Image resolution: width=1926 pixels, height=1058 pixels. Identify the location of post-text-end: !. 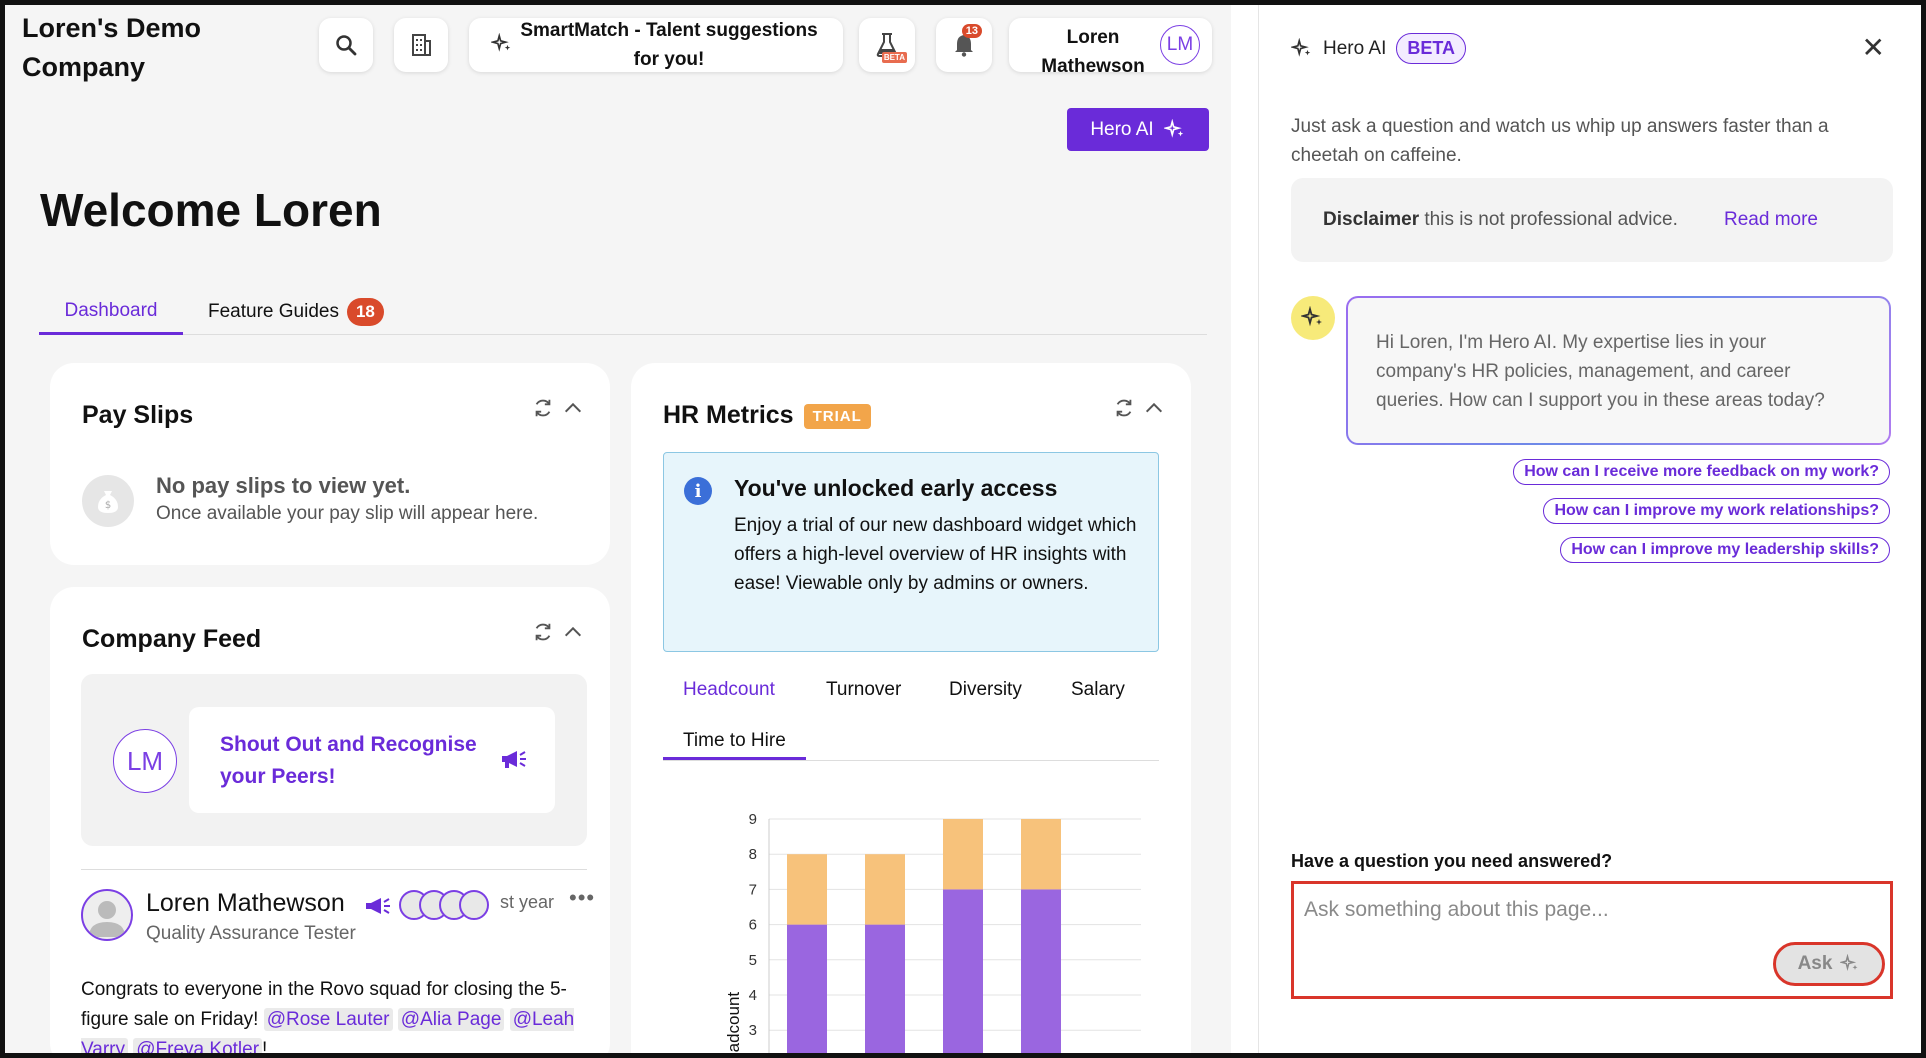
(265, 1046).